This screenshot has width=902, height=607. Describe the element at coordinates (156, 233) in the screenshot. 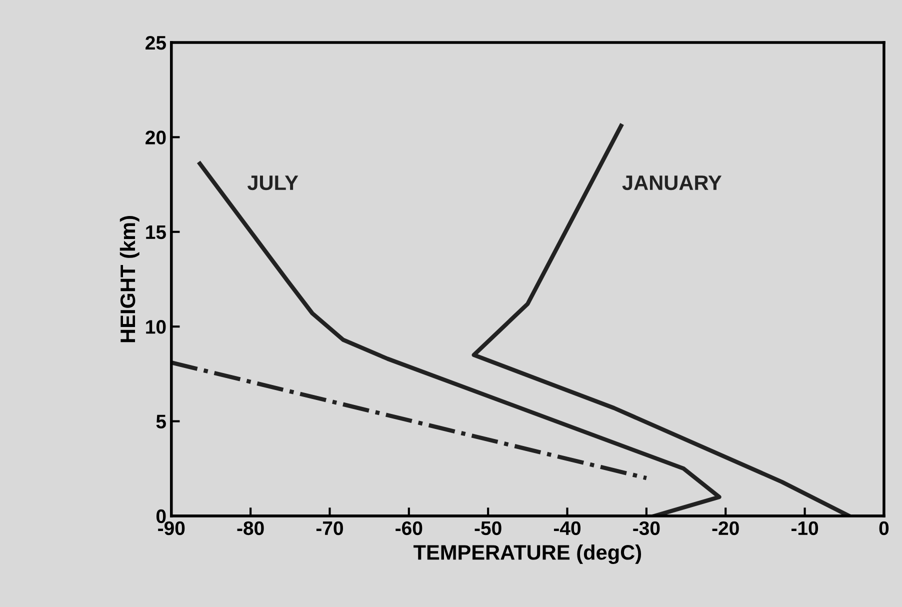

I see `y-tick-label: 15` at that location.